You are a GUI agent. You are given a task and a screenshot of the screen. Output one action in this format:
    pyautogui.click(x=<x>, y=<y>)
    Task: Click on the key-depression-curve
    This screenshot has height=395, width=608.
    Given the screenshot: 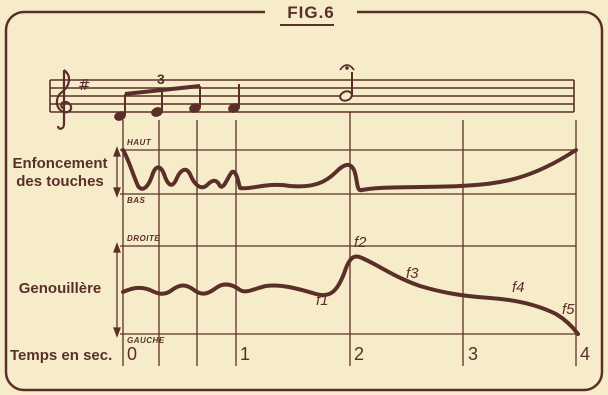 What is the action you would take?
    pyautogui.click(x=349, y=170)
    